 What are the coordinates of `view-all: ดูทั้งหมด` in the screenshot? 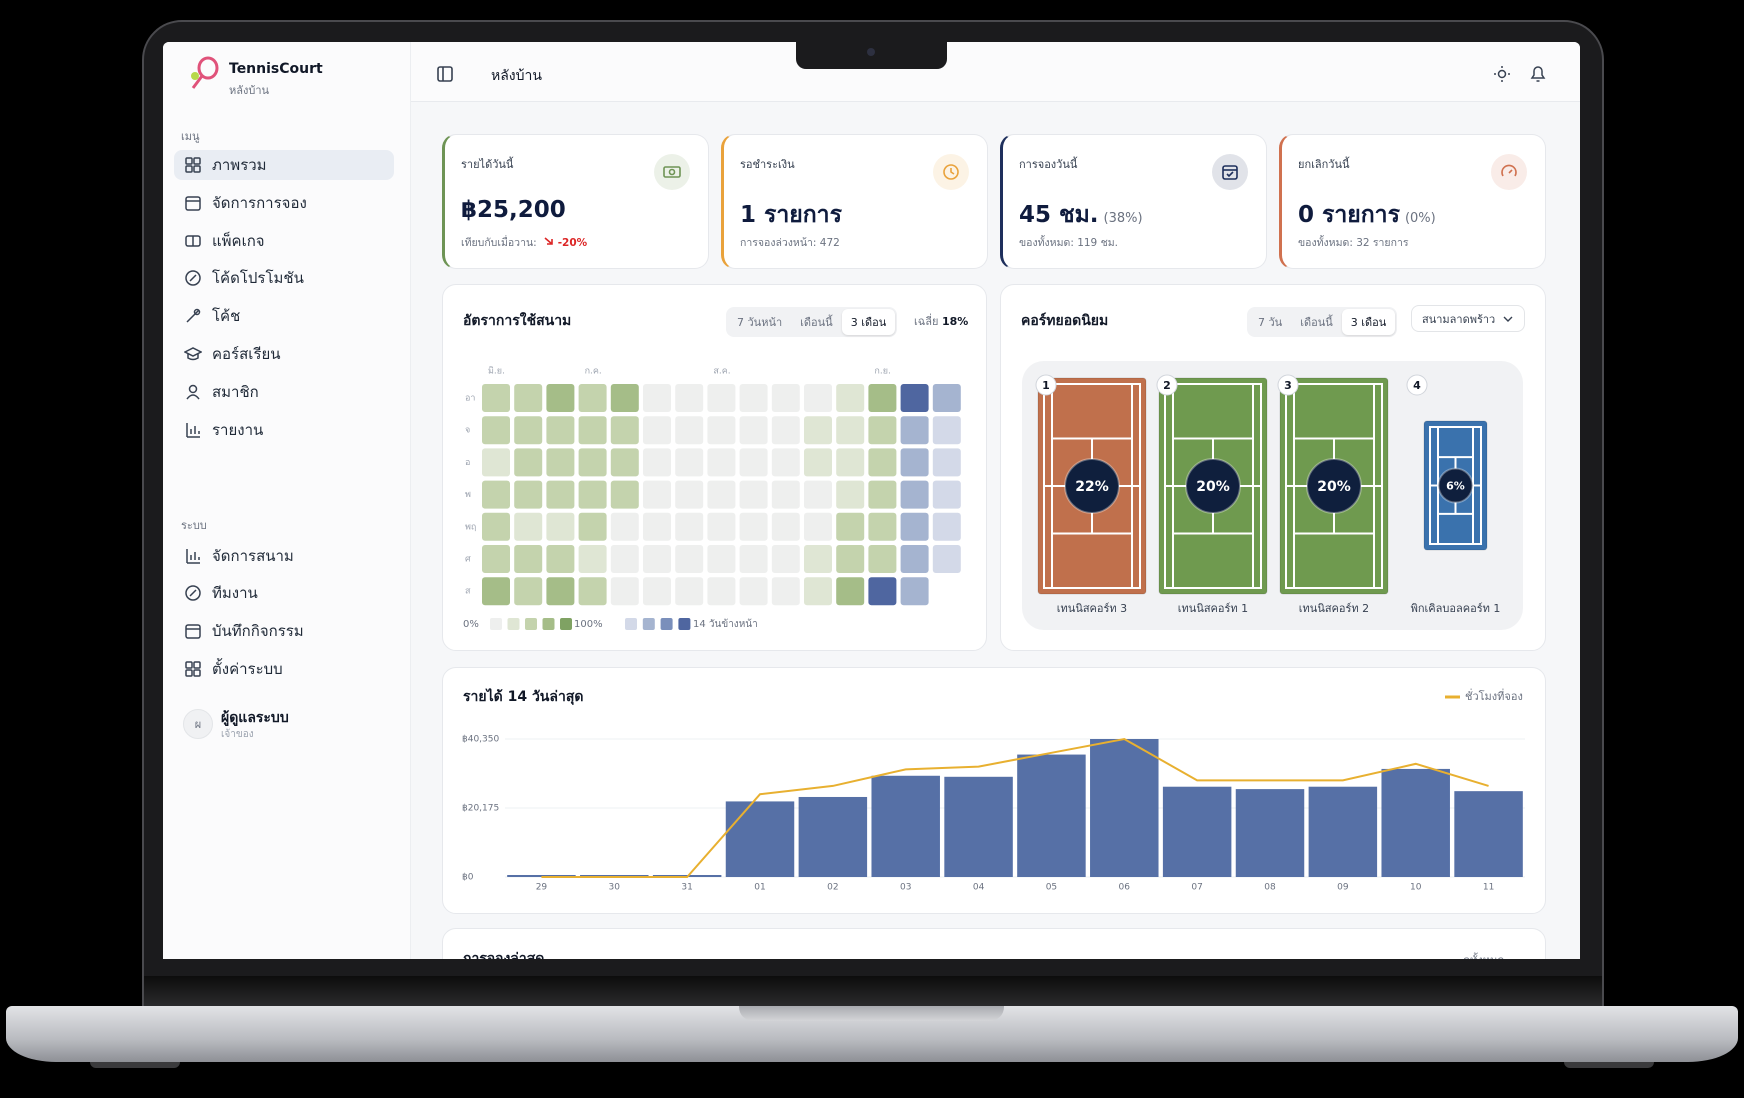 It's located at (1483, 955).